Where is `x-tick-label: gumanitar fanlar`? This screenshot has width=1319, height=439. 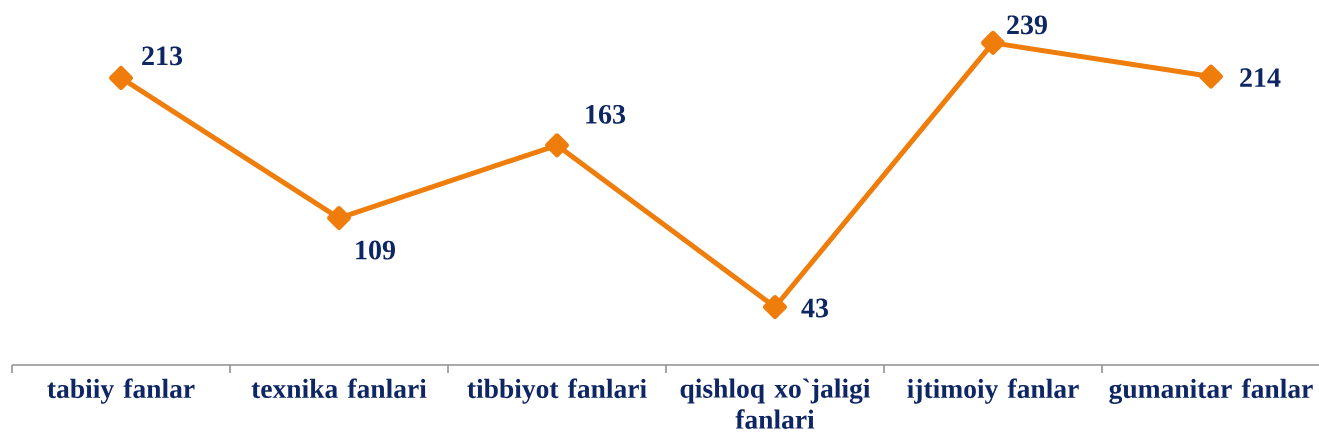
x-tick-label: gumanitar fanlar is located at coordinates (1211, 391).